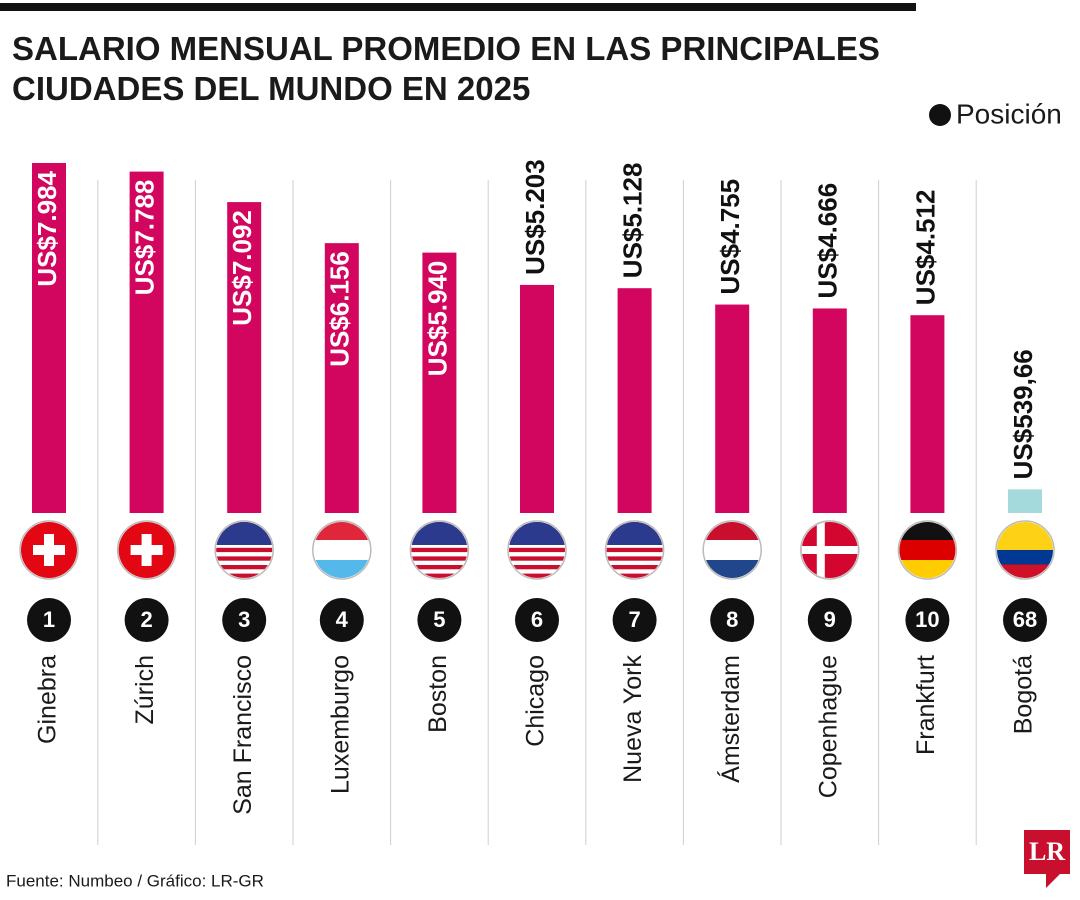 Image resolution: width=1080 pixels, height=900 pixels. What do you see at coordinates (535, 217) in the screenshot?
I see `value-label: US$5.203` at bounding box center [535, 217].